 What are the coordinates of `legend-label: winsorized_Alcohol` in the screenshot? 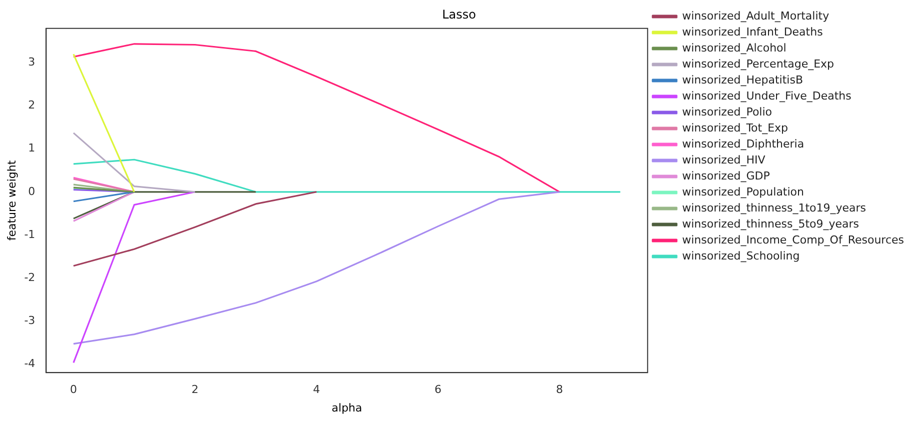 It's located at (734, 47).